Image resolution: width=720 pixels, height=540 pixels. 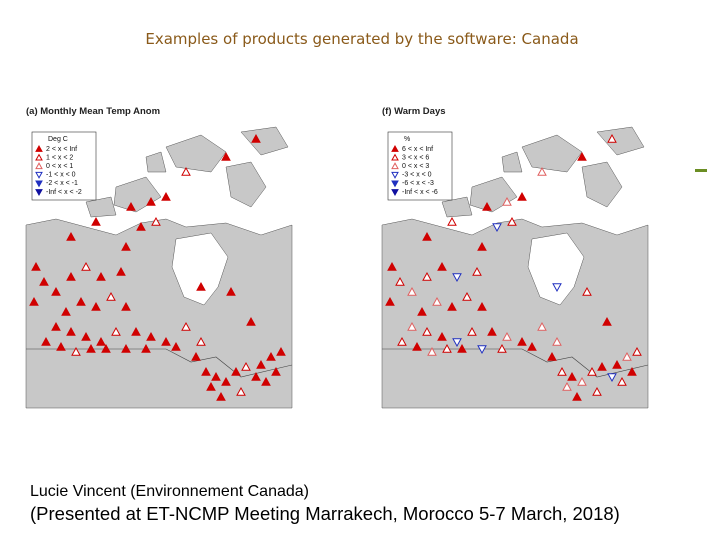 I want to click on legend-box, so click(x=64, y=166).